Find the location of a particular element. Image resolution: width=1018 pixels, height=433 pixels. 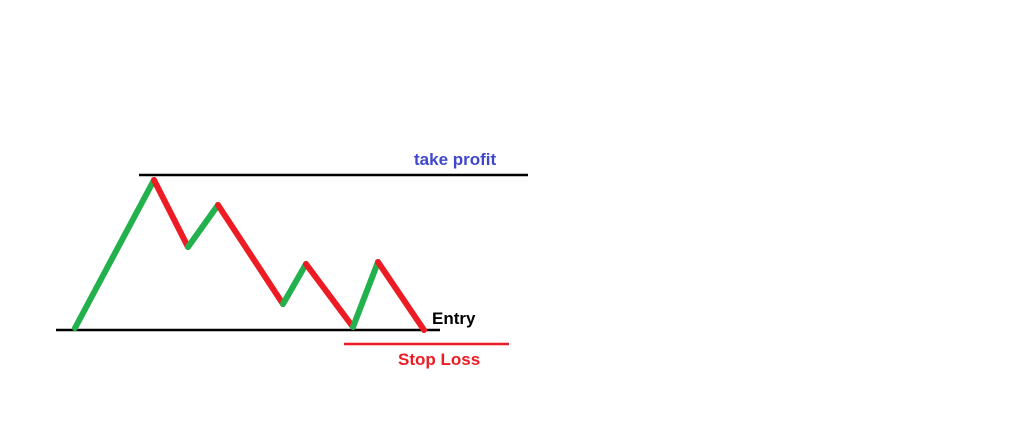

price-path is located at coordinates (249, 255).